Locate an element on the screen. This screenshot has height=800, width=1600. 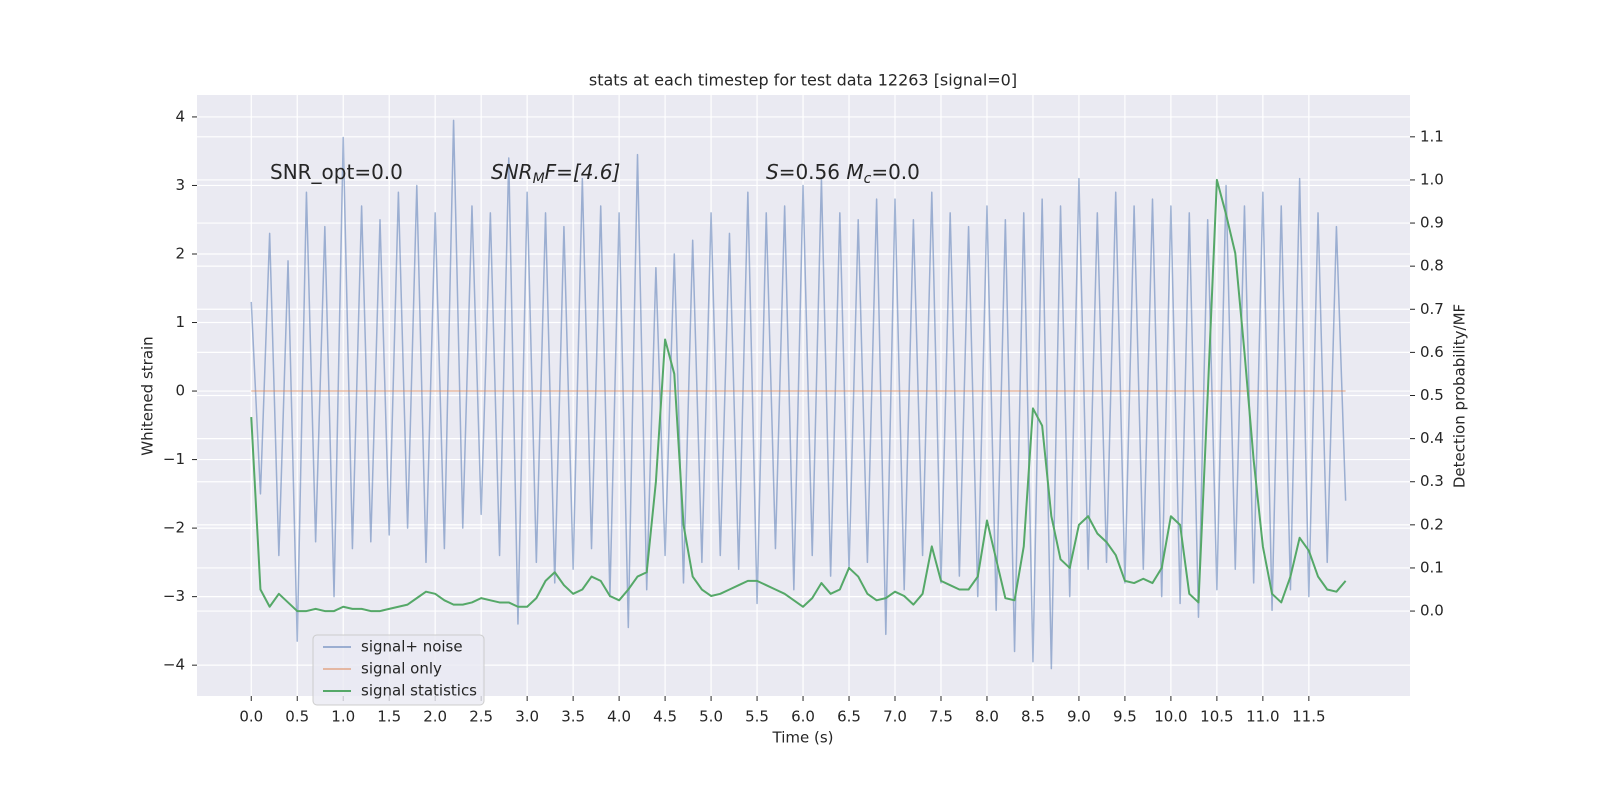
x-tick-label: 5.5 is located at coordinates (757, 717).